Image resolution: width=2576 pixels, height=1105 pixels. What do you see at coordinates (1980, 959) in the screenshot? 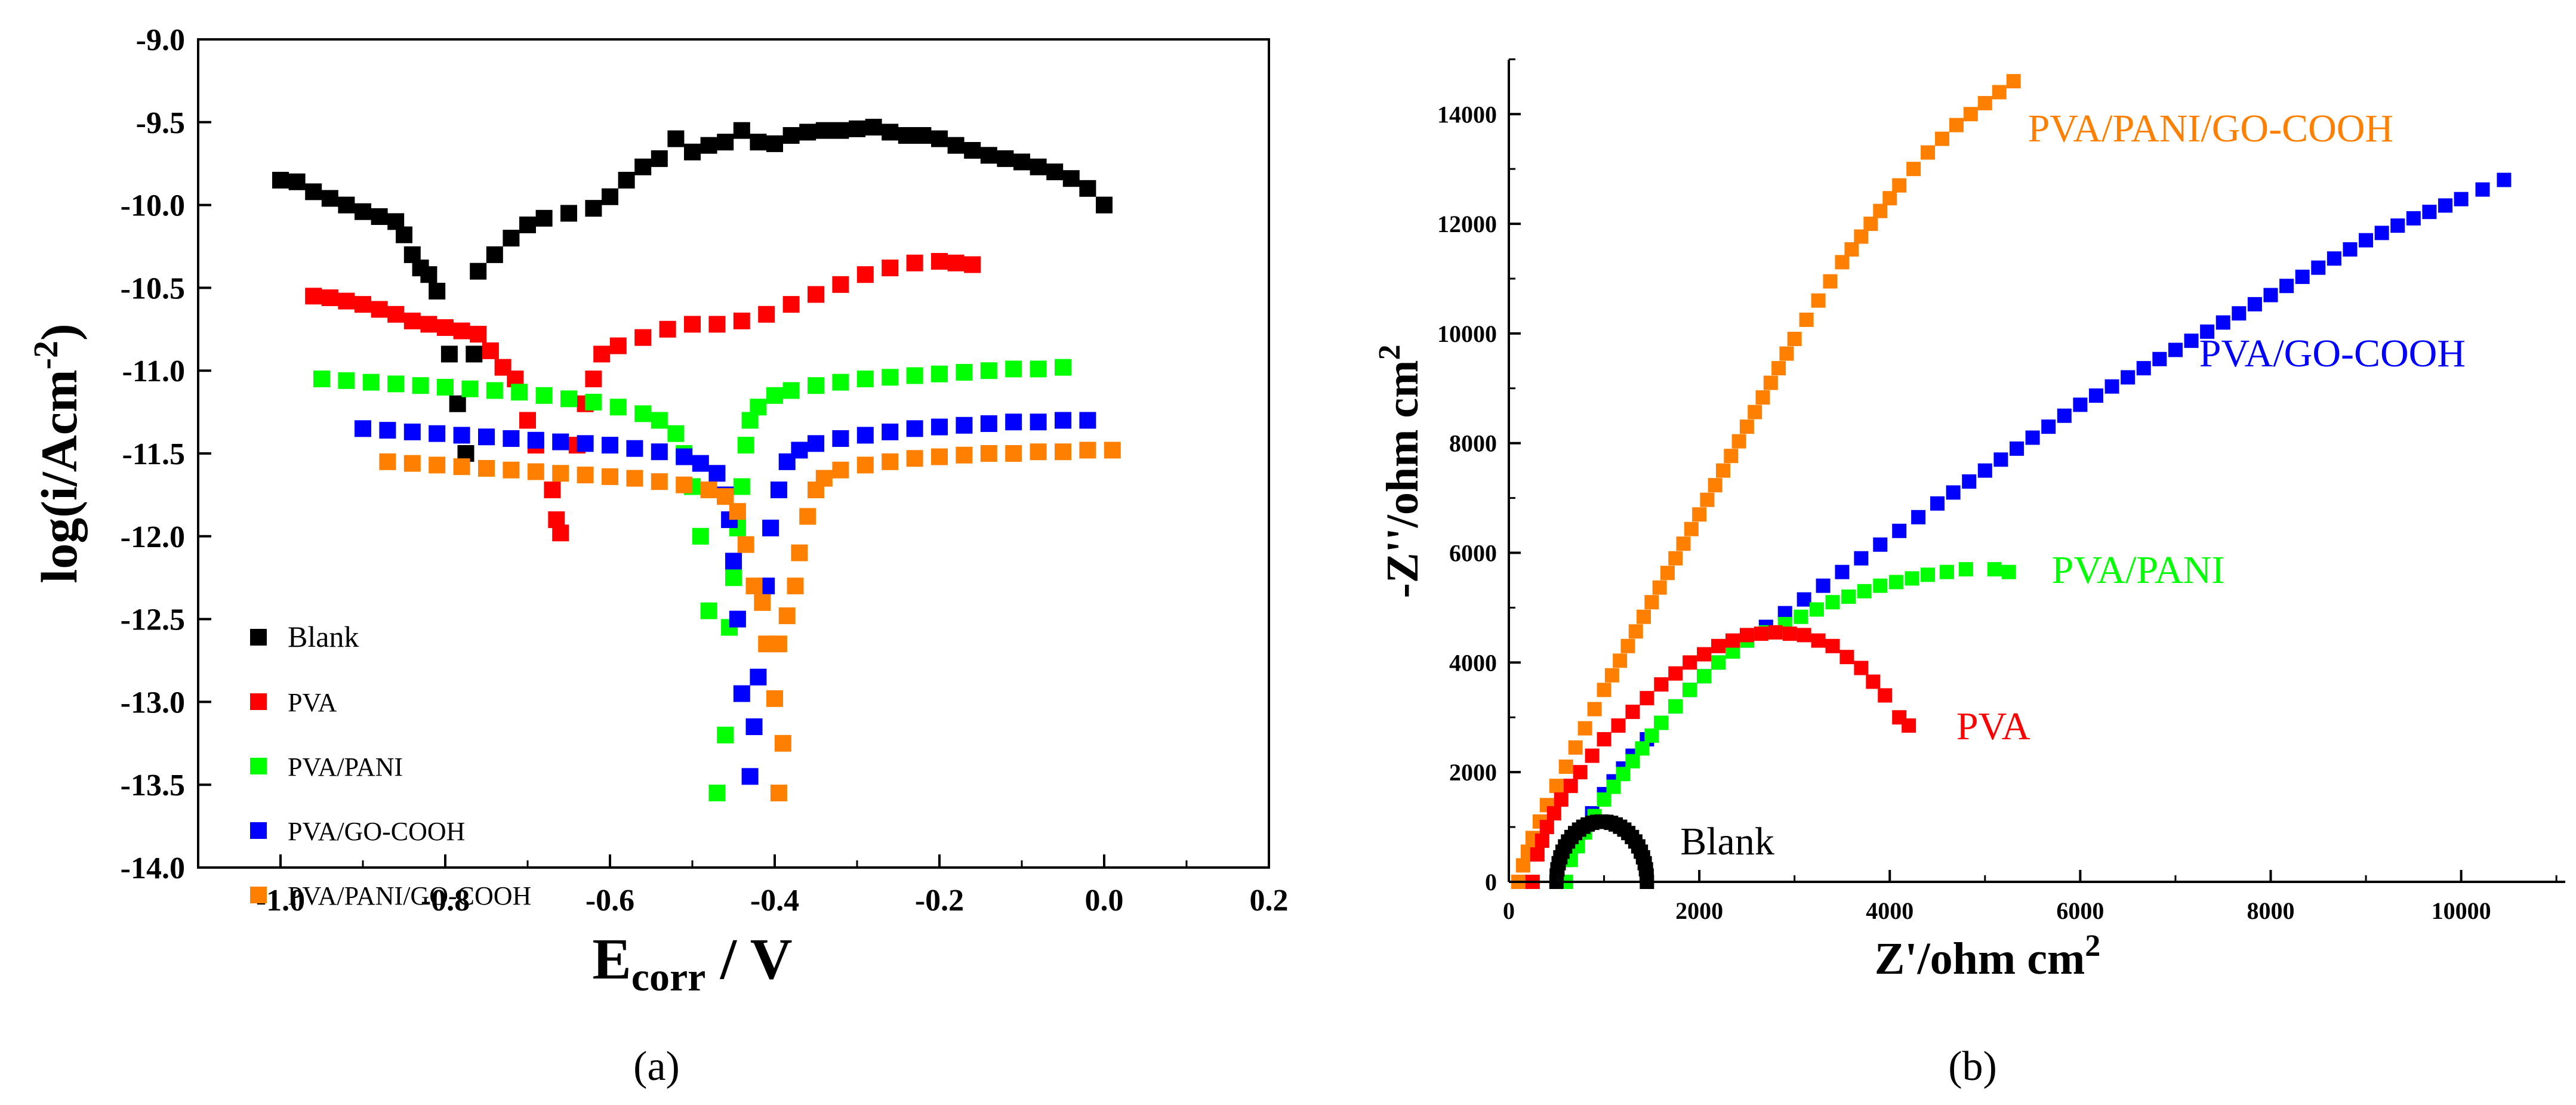
I see `panel-b-x-axis-title-main: Z'/ohm cm` at bounding box center [1980, 959].